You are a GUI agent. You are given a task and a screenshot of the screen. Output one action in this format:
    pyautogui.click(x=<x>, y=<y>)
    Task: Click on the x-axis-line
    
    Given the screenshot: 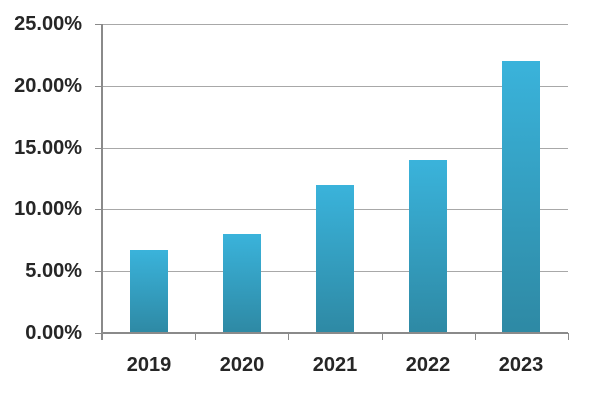 What is the action you would take?
    pyautogui.click(x=335, y=333)
    